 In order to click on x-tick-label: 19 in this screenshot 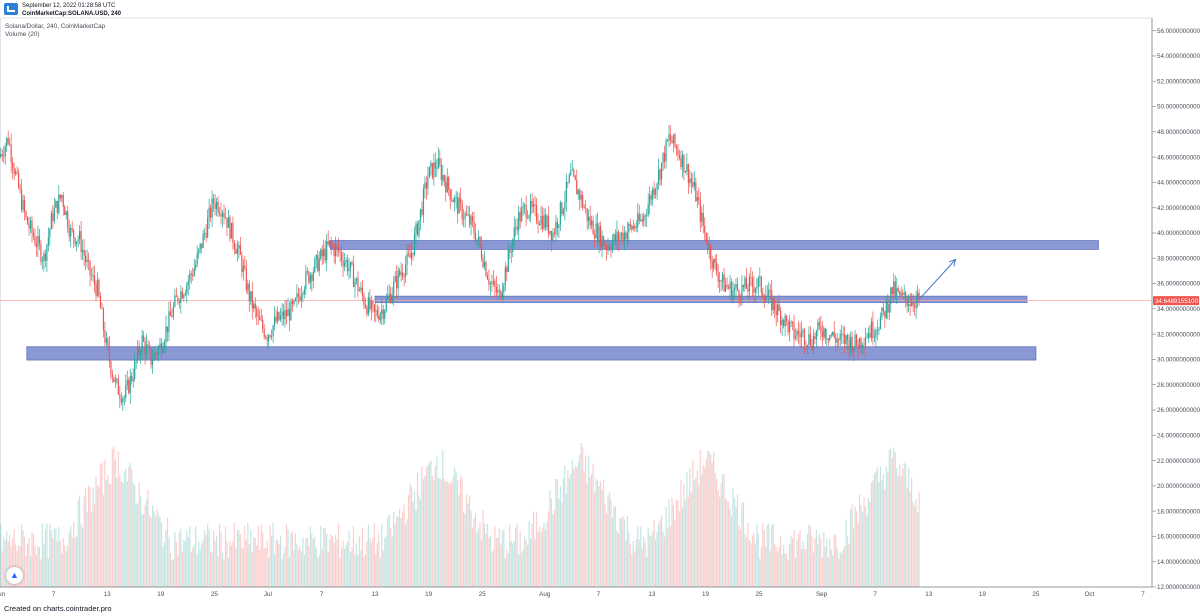, I will do `click(706, 594)`.